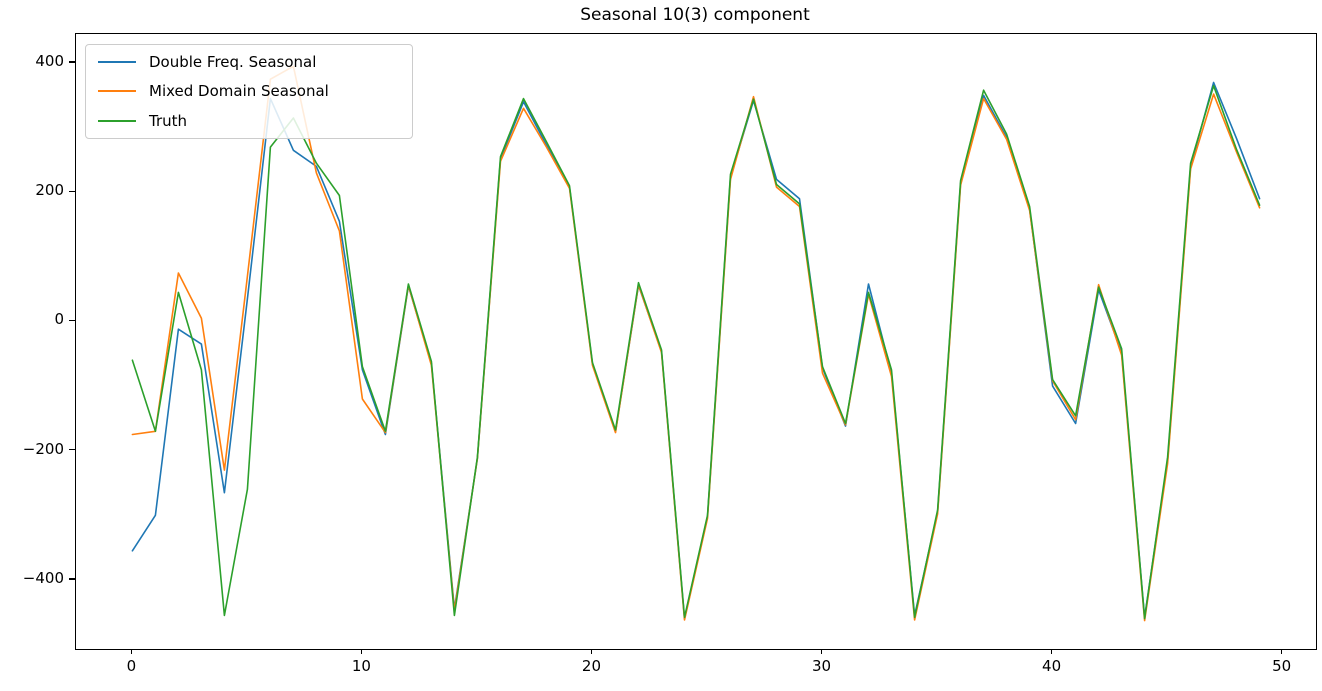 This screenshot has width=1322, height=691. I want to click on y-tick-label: −400, so click(43, 577).